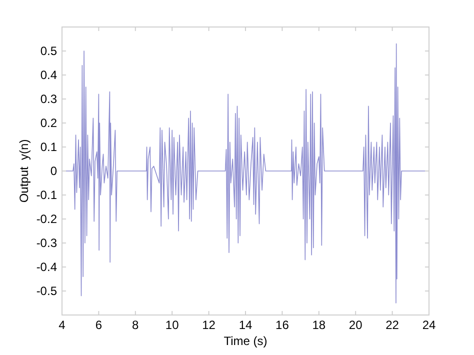  What do you see at coordinates (54, 171) in the screenshot?
I see `y-tick-label: 0` at bounding box center [54, 171].